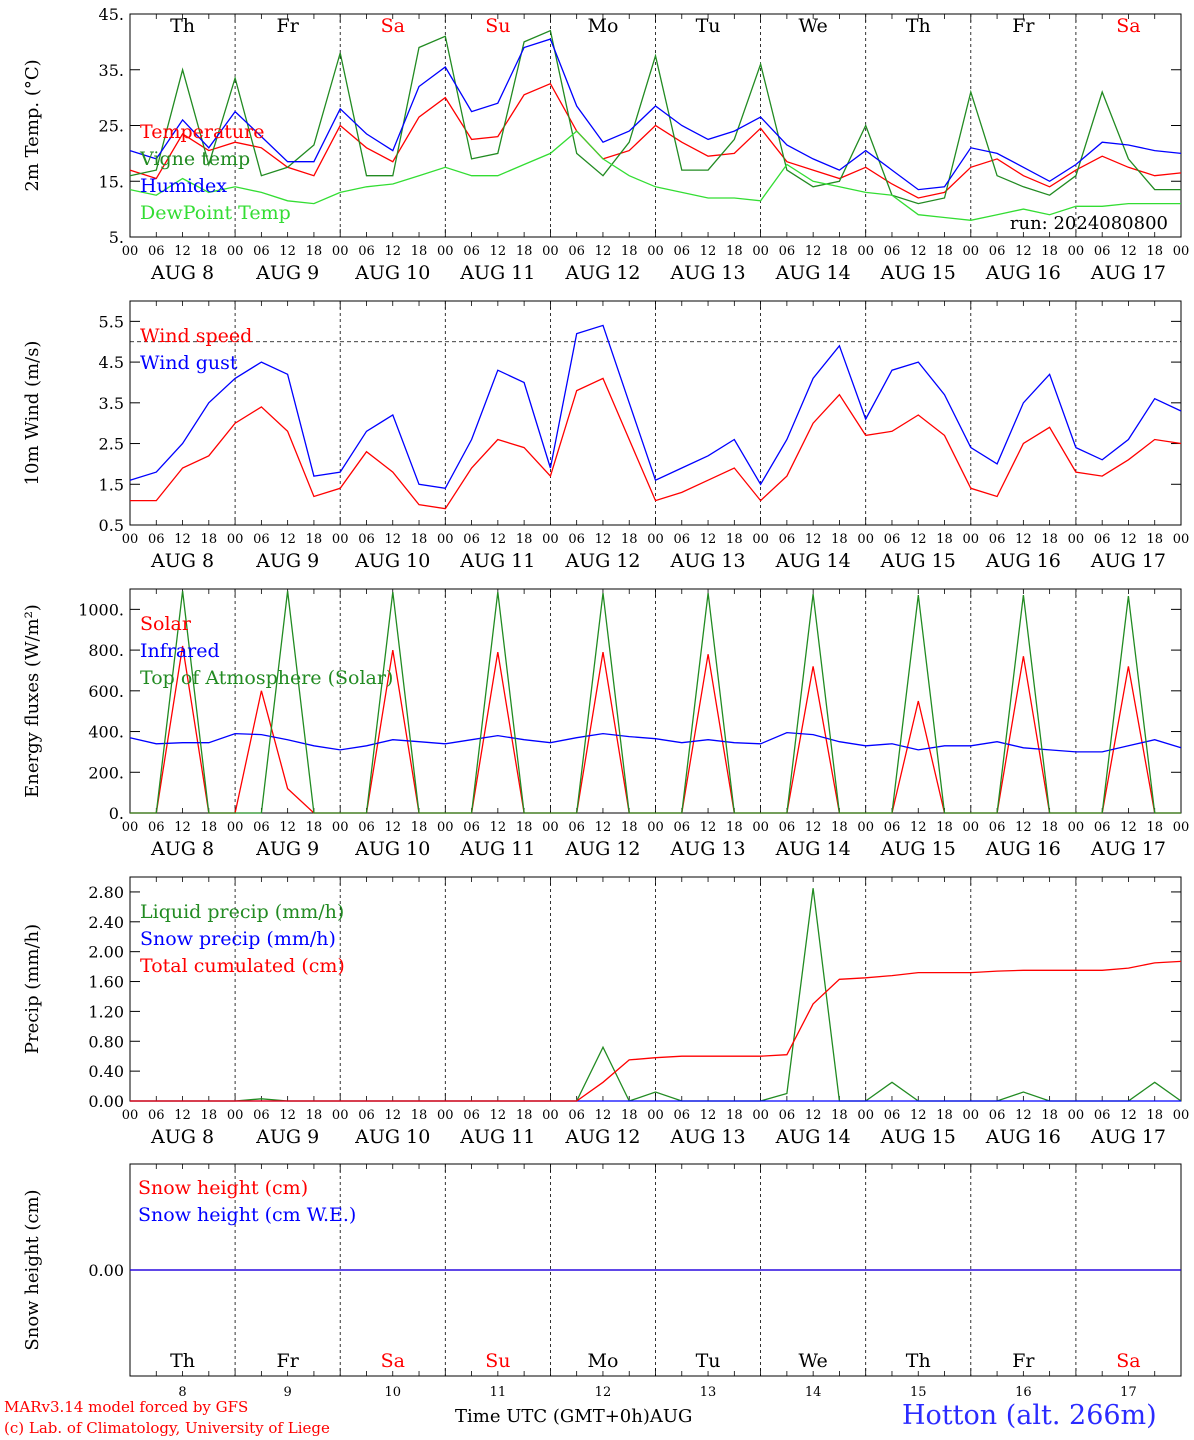 The width and height of the screenshot is (1194, 1440). I want to click on y-tick-label: 3.5, so click(111, 403).